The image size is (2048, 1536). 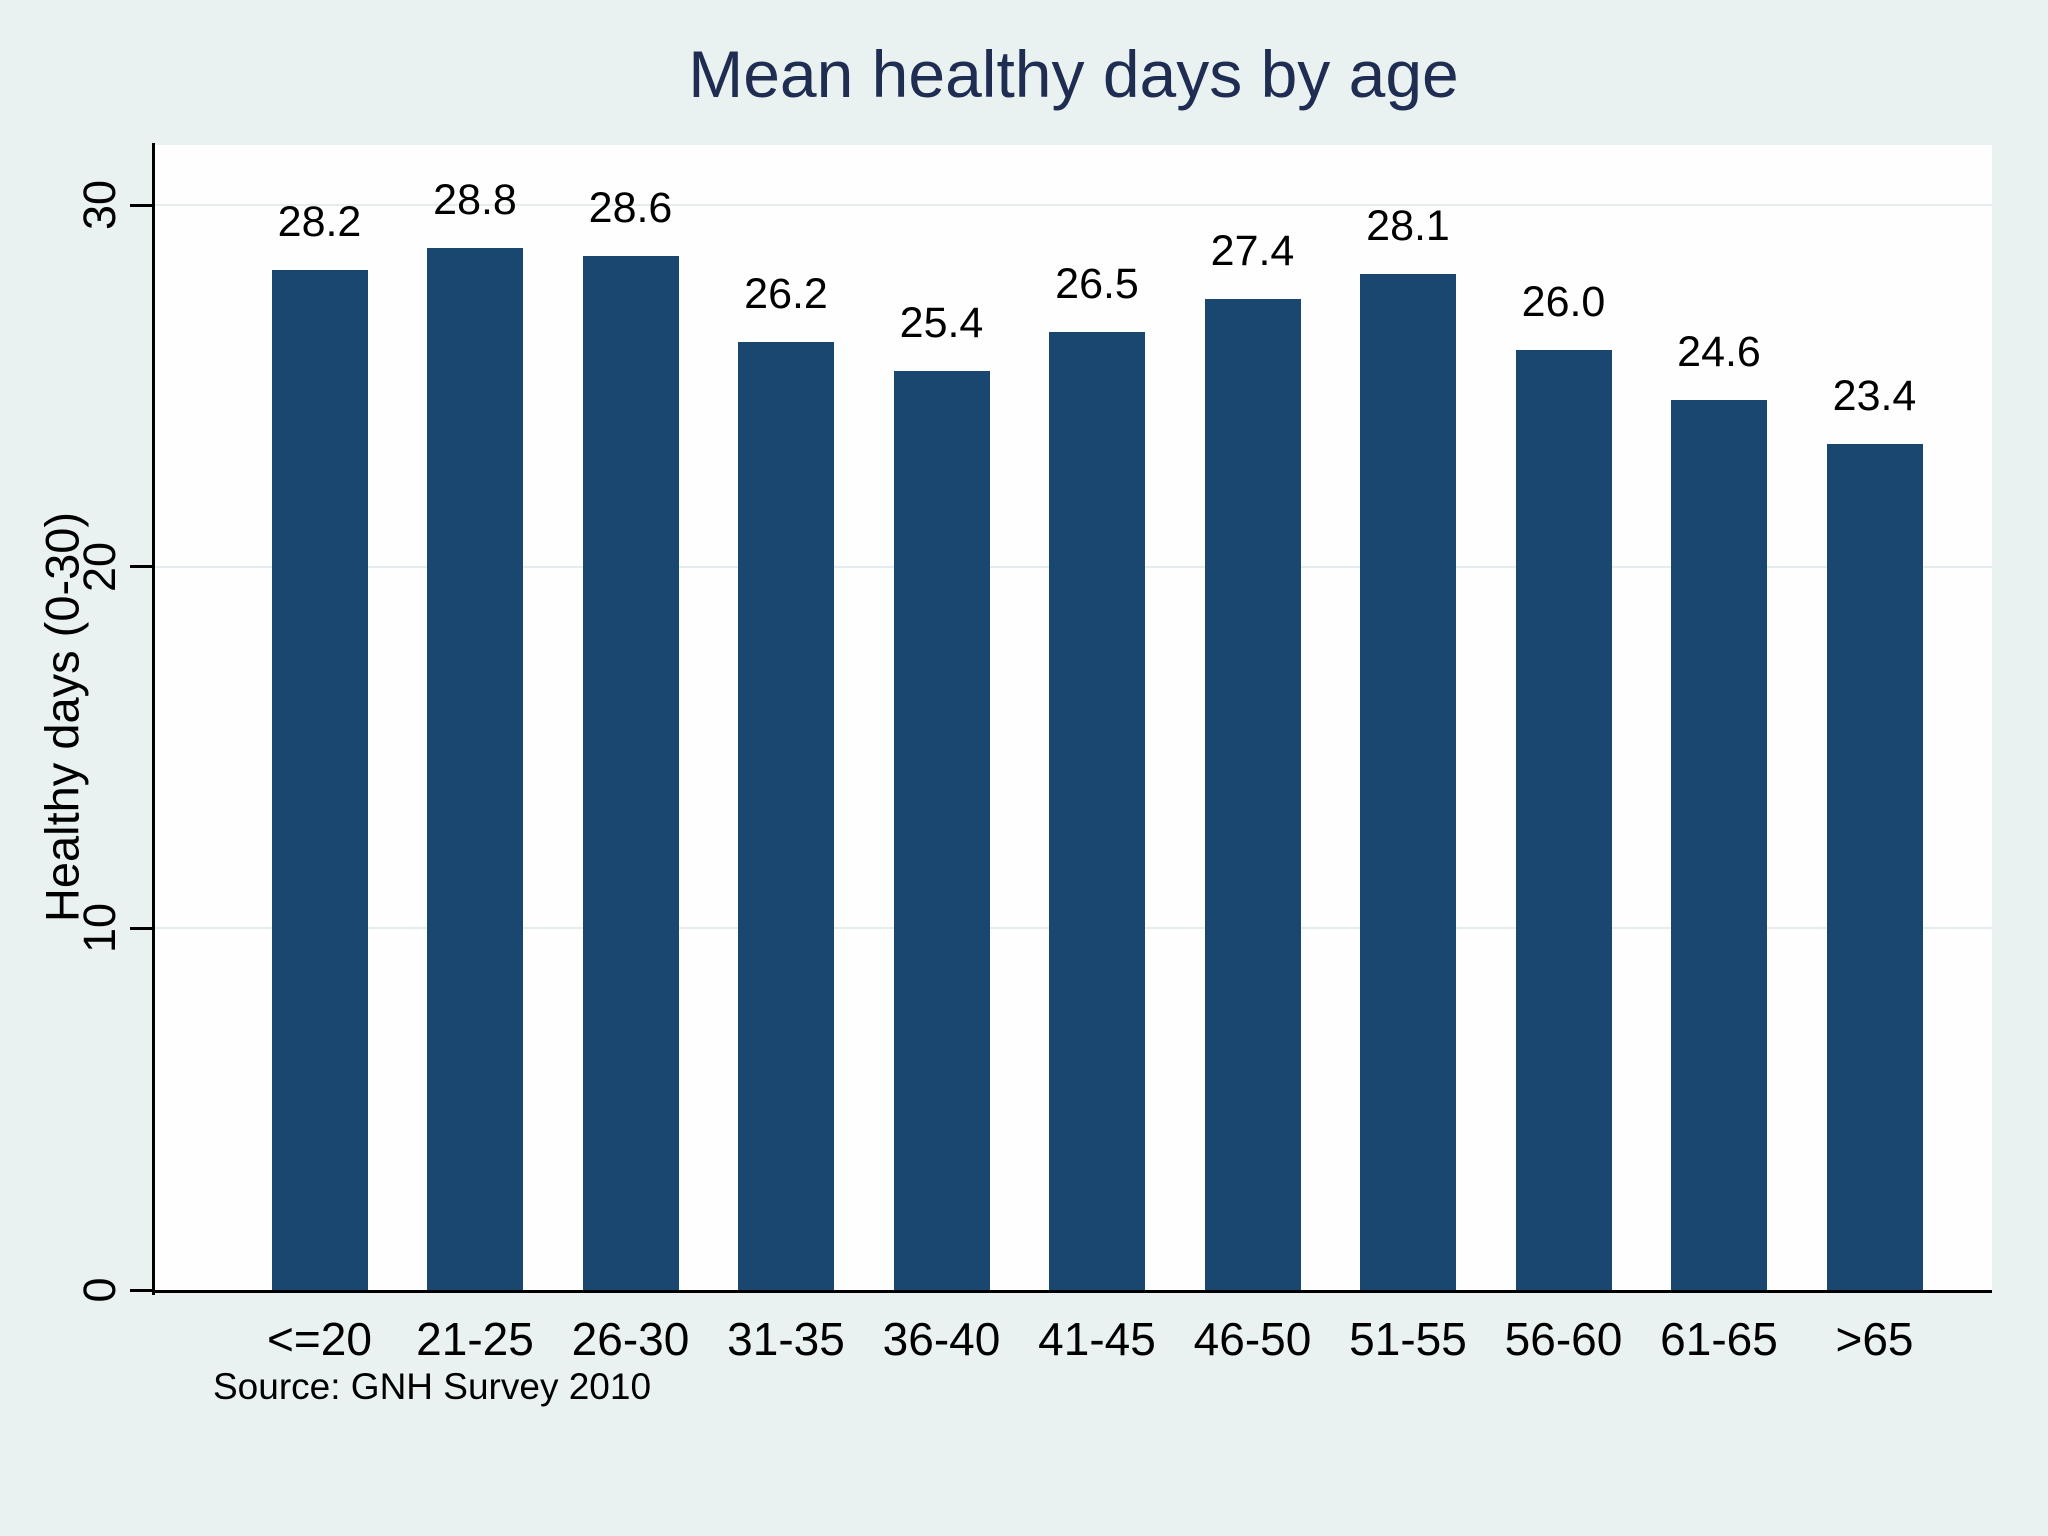 What do you see at coordinates (475, 200) in the screenshot?
I see `bar-value-label: 28.8` at bounding box center [475, 200].